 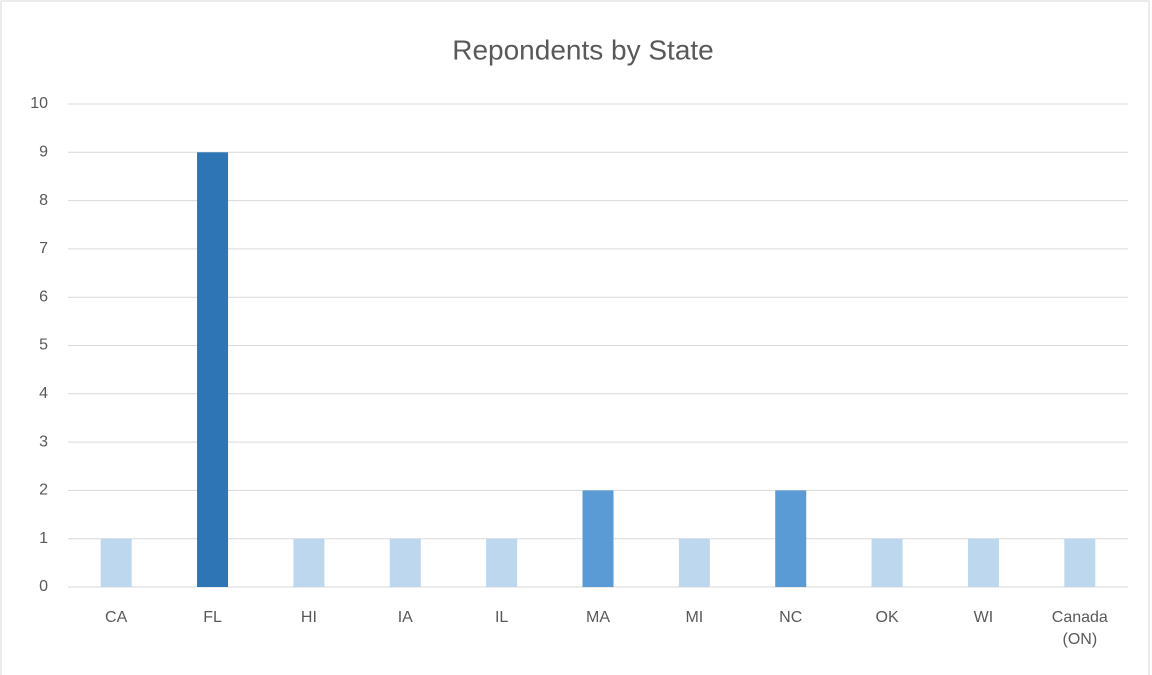 What do you see at coordinates (887, 617) in the screenshot?
I see `x-tick-label: OK` at bounding box center [887, 617].